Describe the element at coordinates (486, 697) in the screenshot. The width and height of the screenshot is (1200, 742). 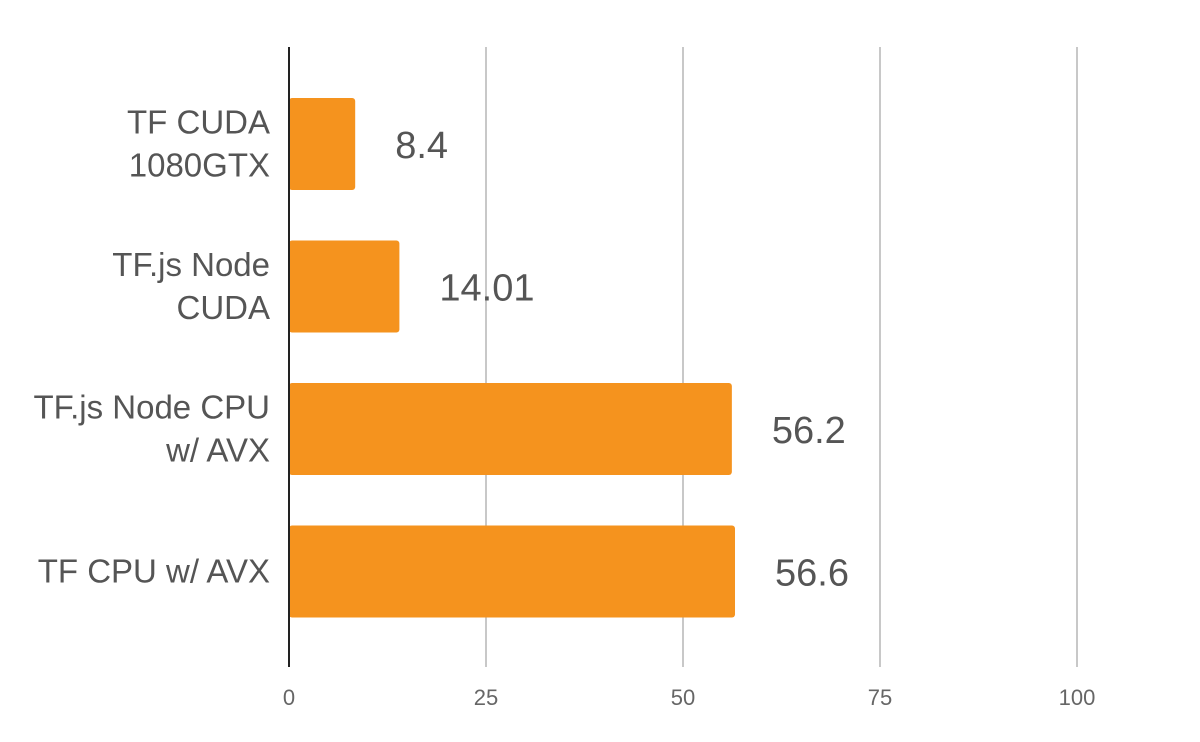
I see `x-tick-label: 25` at that location.